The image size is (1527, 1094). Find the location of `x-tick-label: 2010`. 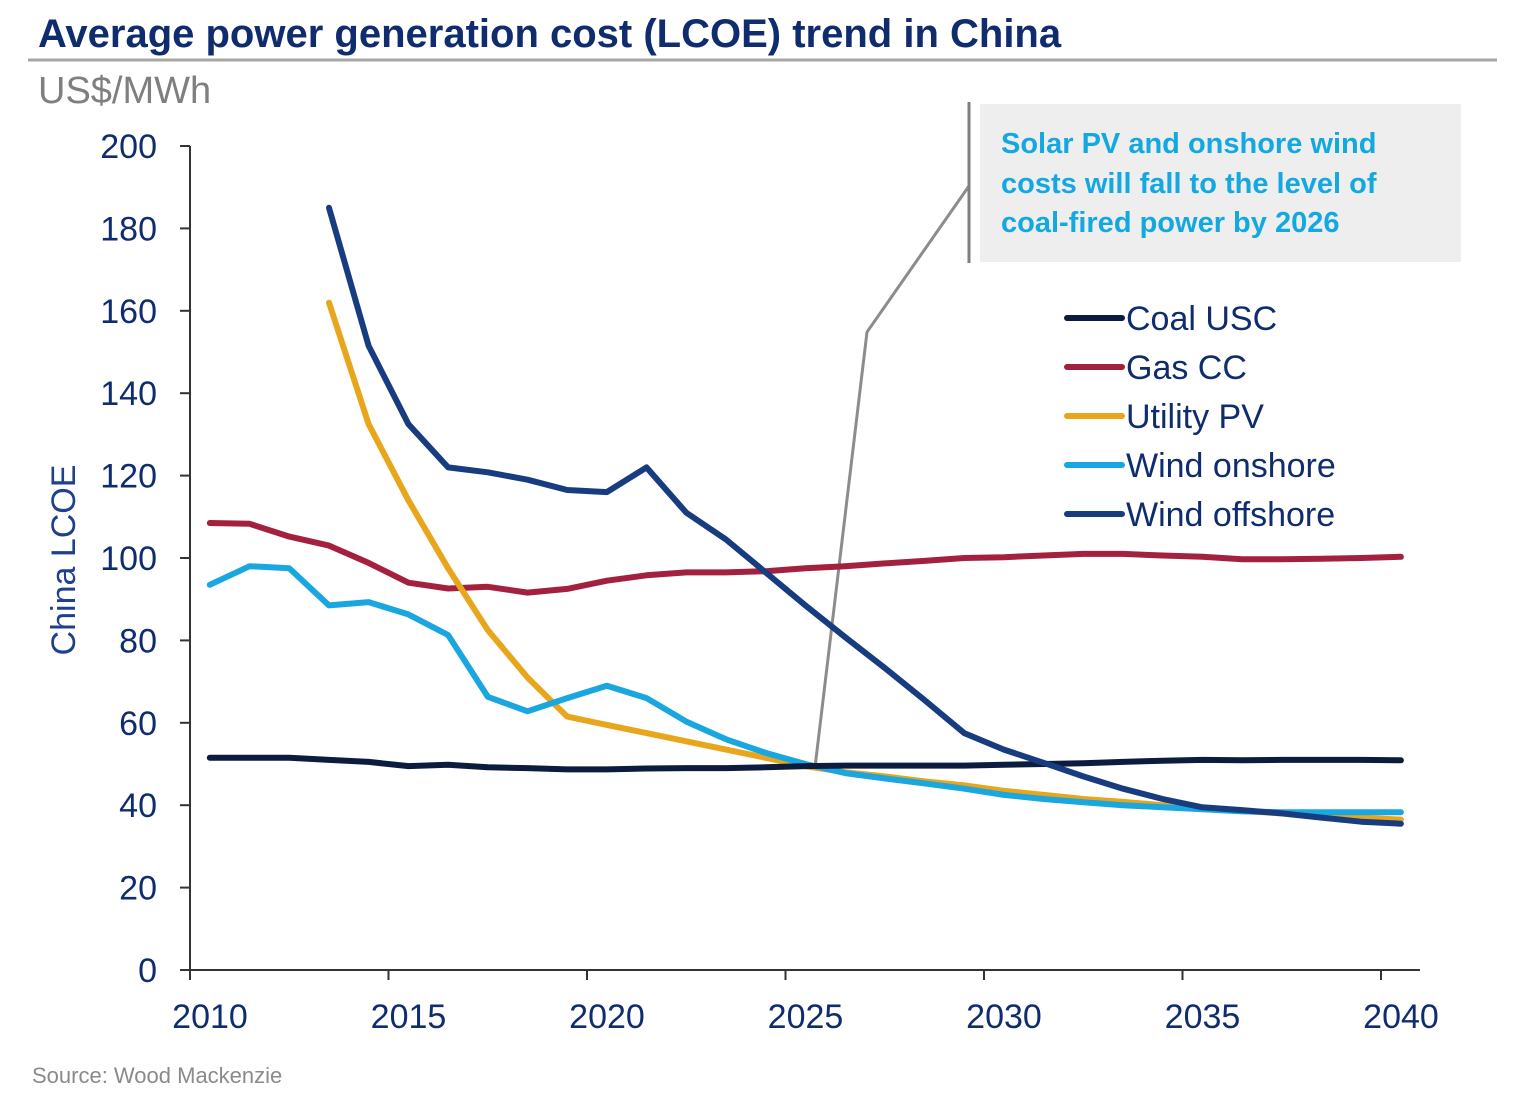

x-tick-label: 2010 is located at coordinates (210, 1017).